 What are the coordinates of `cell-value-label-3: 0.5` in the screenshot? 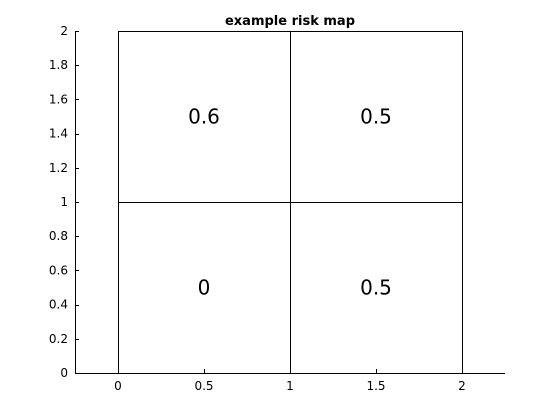 It's located at (376, 288).